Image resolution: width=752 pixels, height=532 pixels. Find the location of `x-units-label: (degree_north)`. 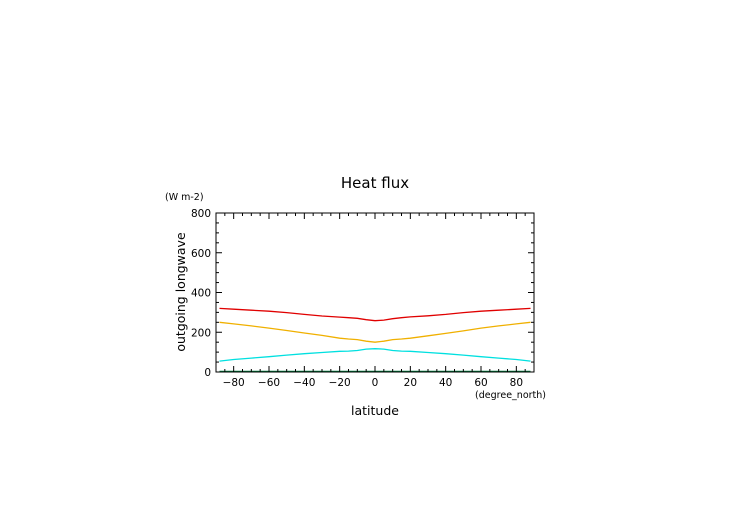

x-units-label: (degree_north) is located at coordinates (510, 395).